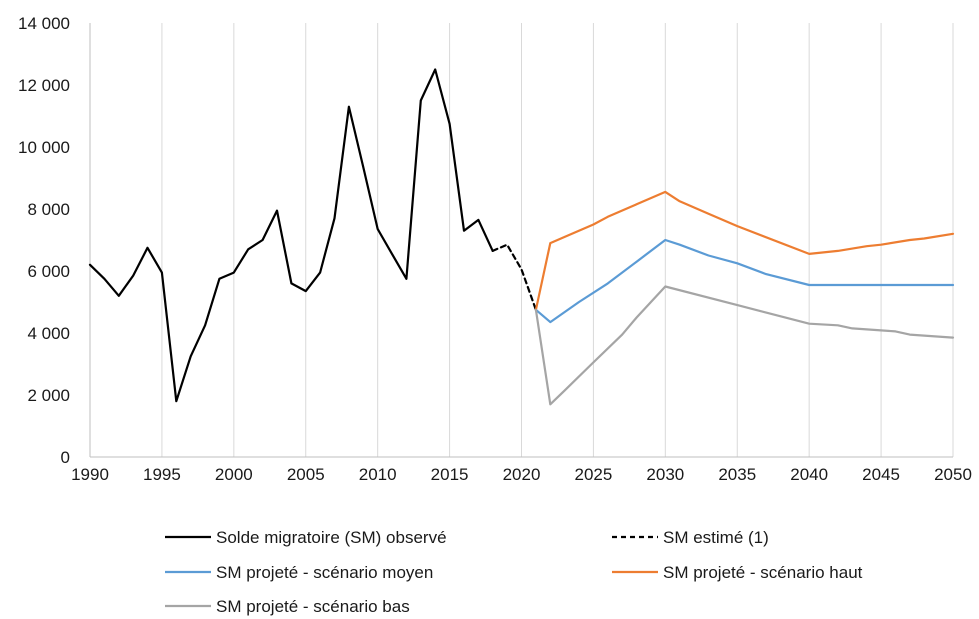 The image size is (979, 619). I want to click on x-tick-label: 2010, so click(378, 474).